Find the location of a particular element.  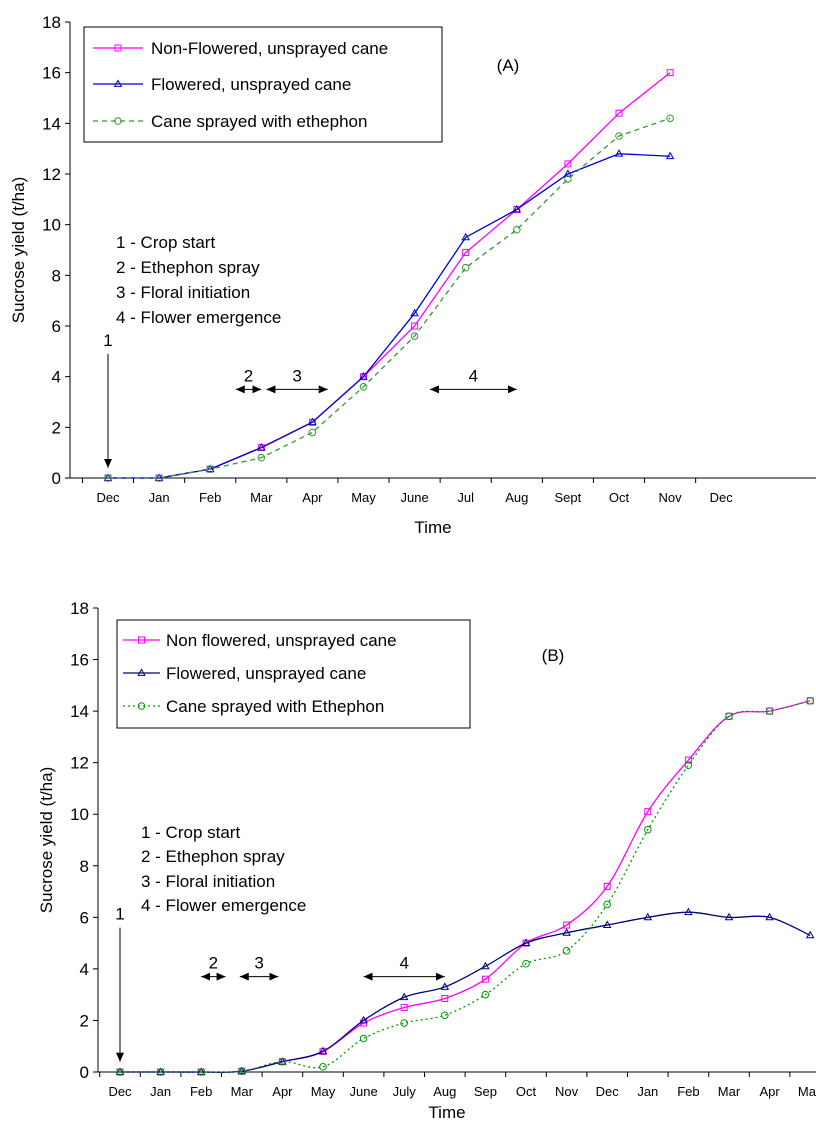

annotation-label: 3 is located at coordinates (258, 963).